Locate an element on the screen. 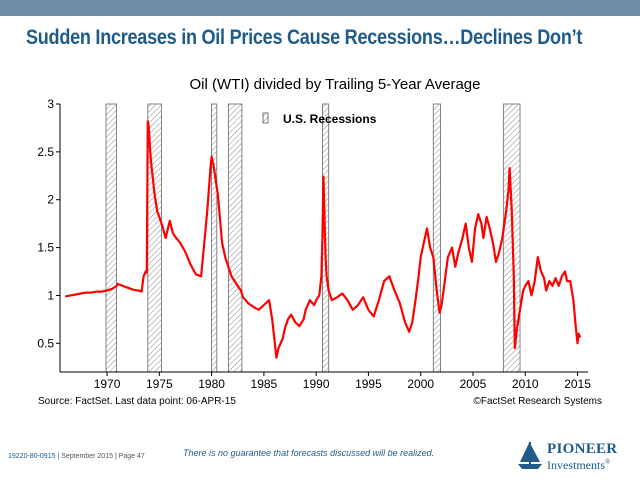  registered-mark: ® is located at coordinates (608, 462).